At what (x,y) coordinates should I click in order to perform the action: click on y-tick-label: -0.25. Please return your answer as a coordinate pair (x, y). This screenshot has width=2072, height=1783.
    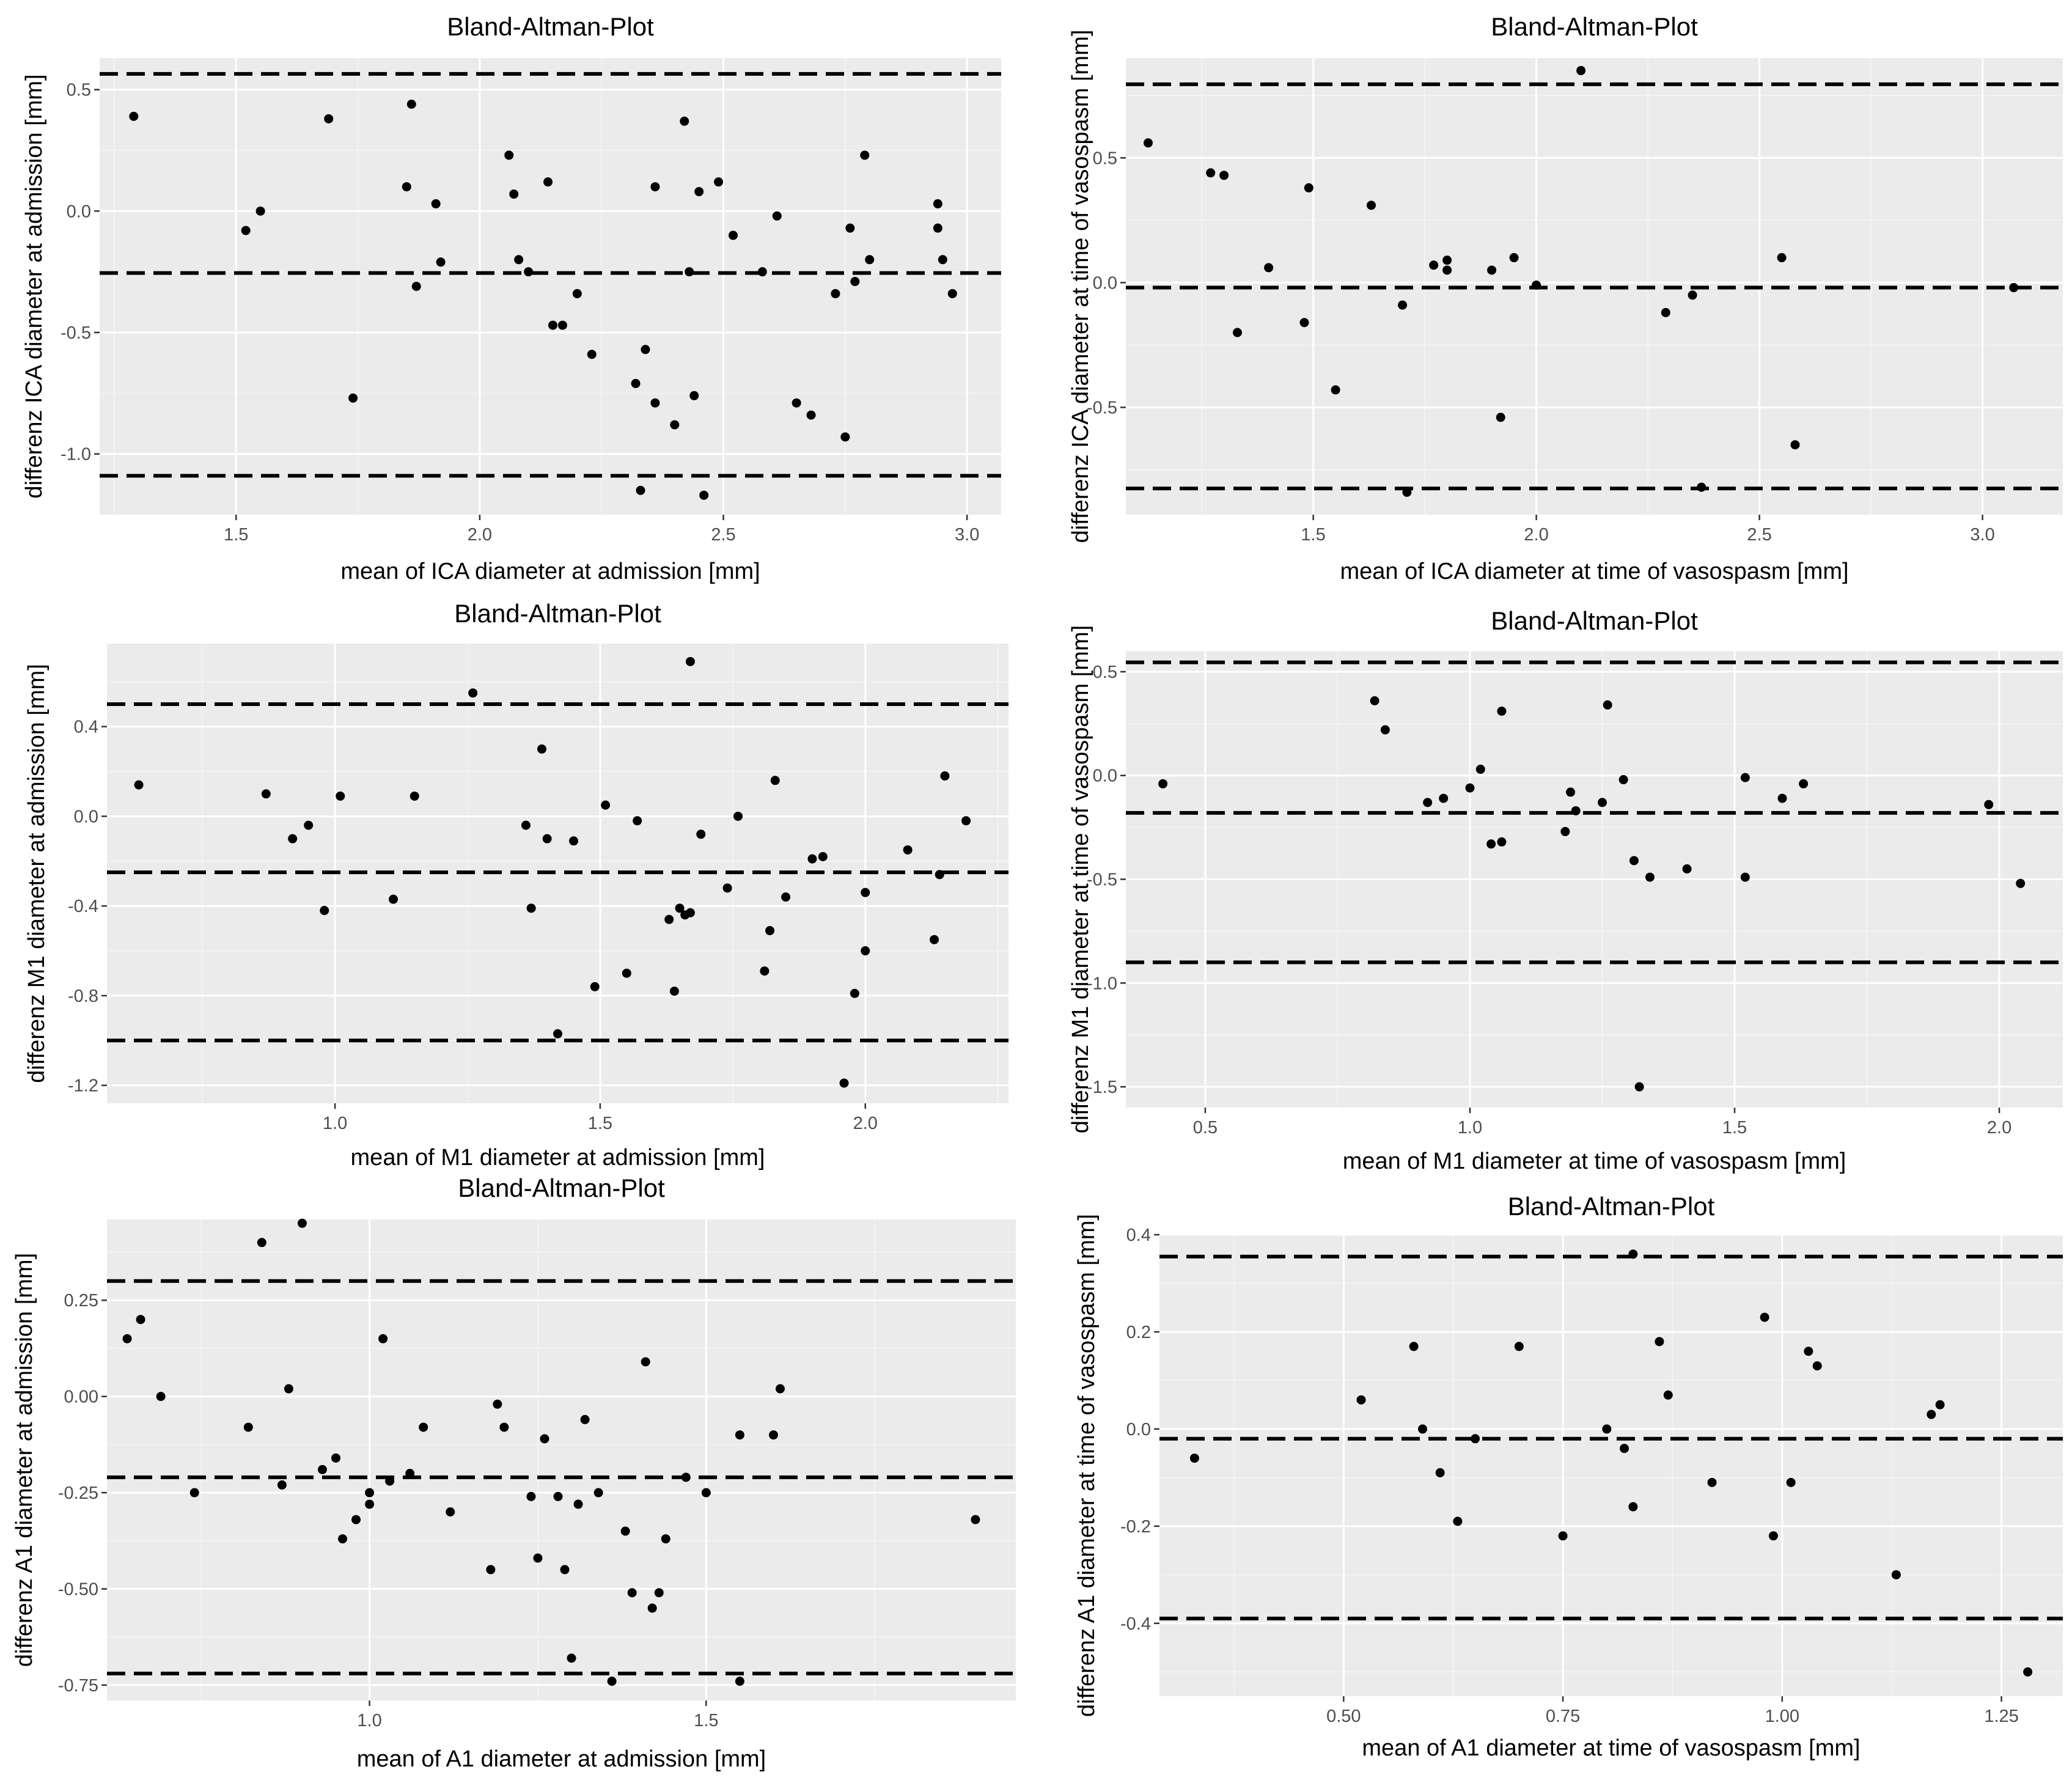
    Looking at the image, I should click on (78, 1493).